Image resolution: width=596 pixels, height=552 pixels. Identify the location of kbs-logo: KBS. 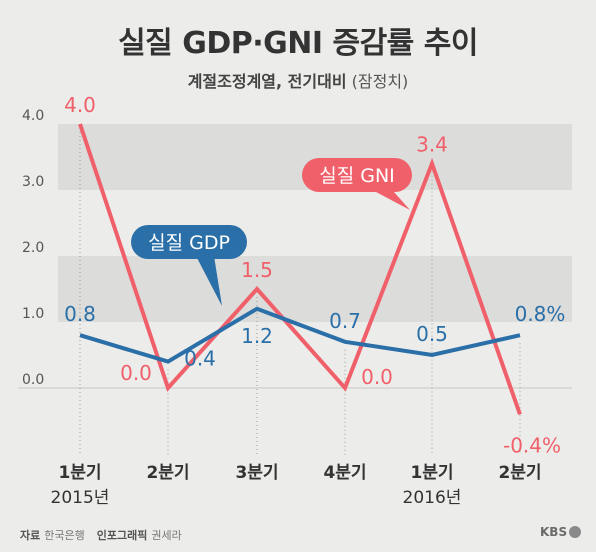
(561, 532).